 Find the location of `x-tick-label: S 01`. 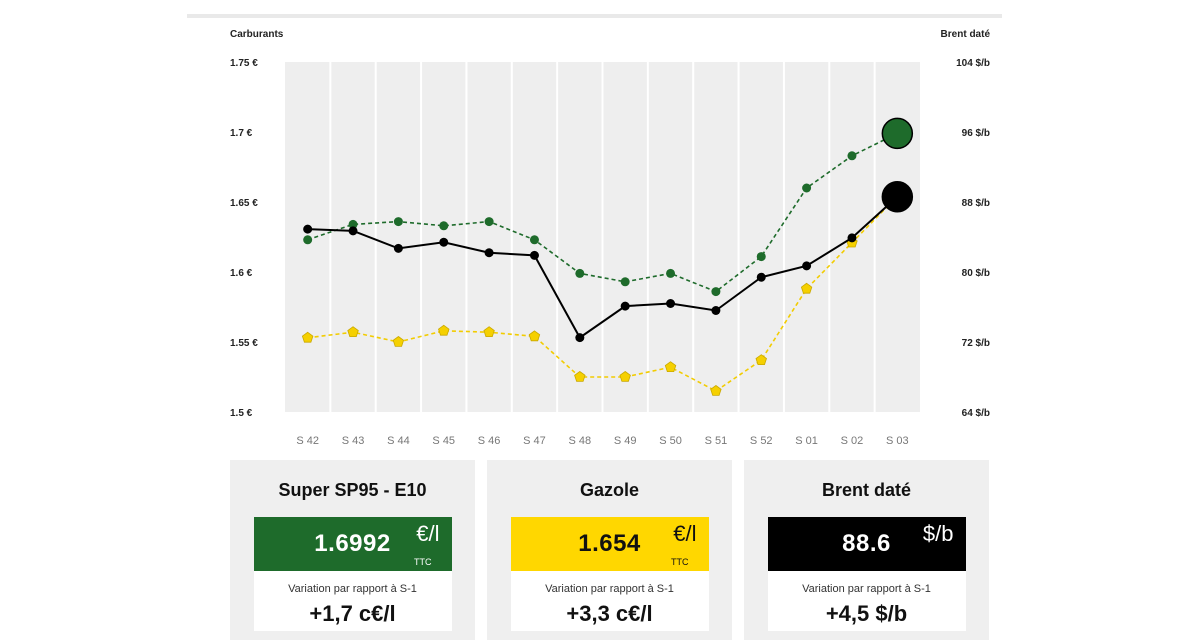

x-tick-label: S 01 is located at coordinates (806, 441).